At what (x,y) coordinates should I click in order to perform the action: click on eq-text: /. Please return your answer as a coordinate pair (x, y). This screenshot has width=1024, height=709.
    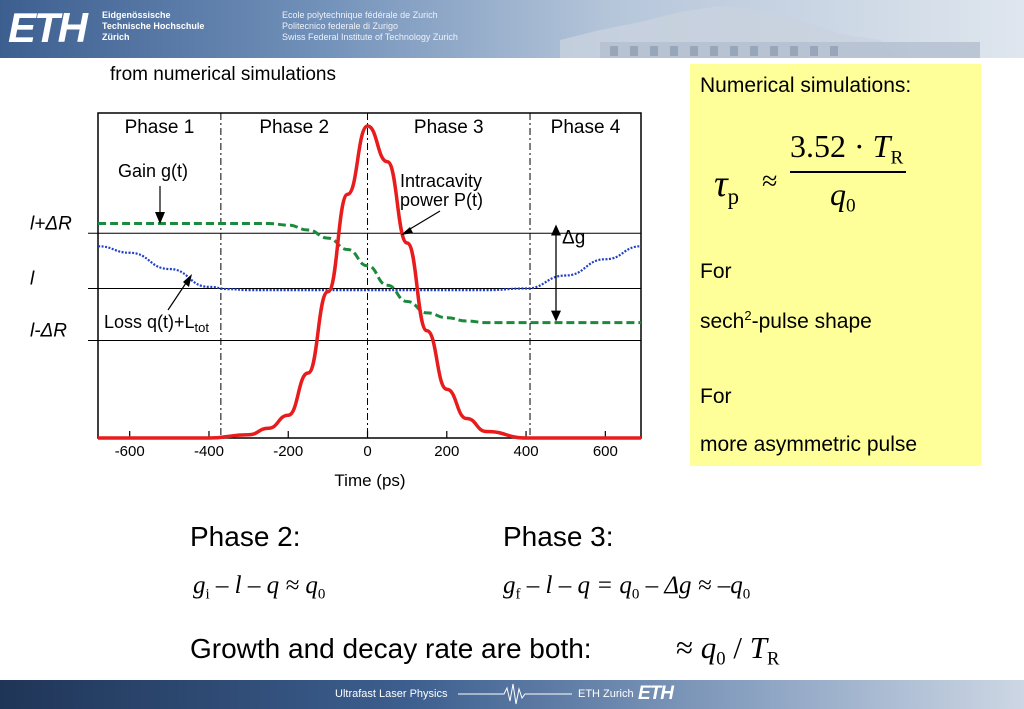
    Looking at the image, I should click on (737, 647).